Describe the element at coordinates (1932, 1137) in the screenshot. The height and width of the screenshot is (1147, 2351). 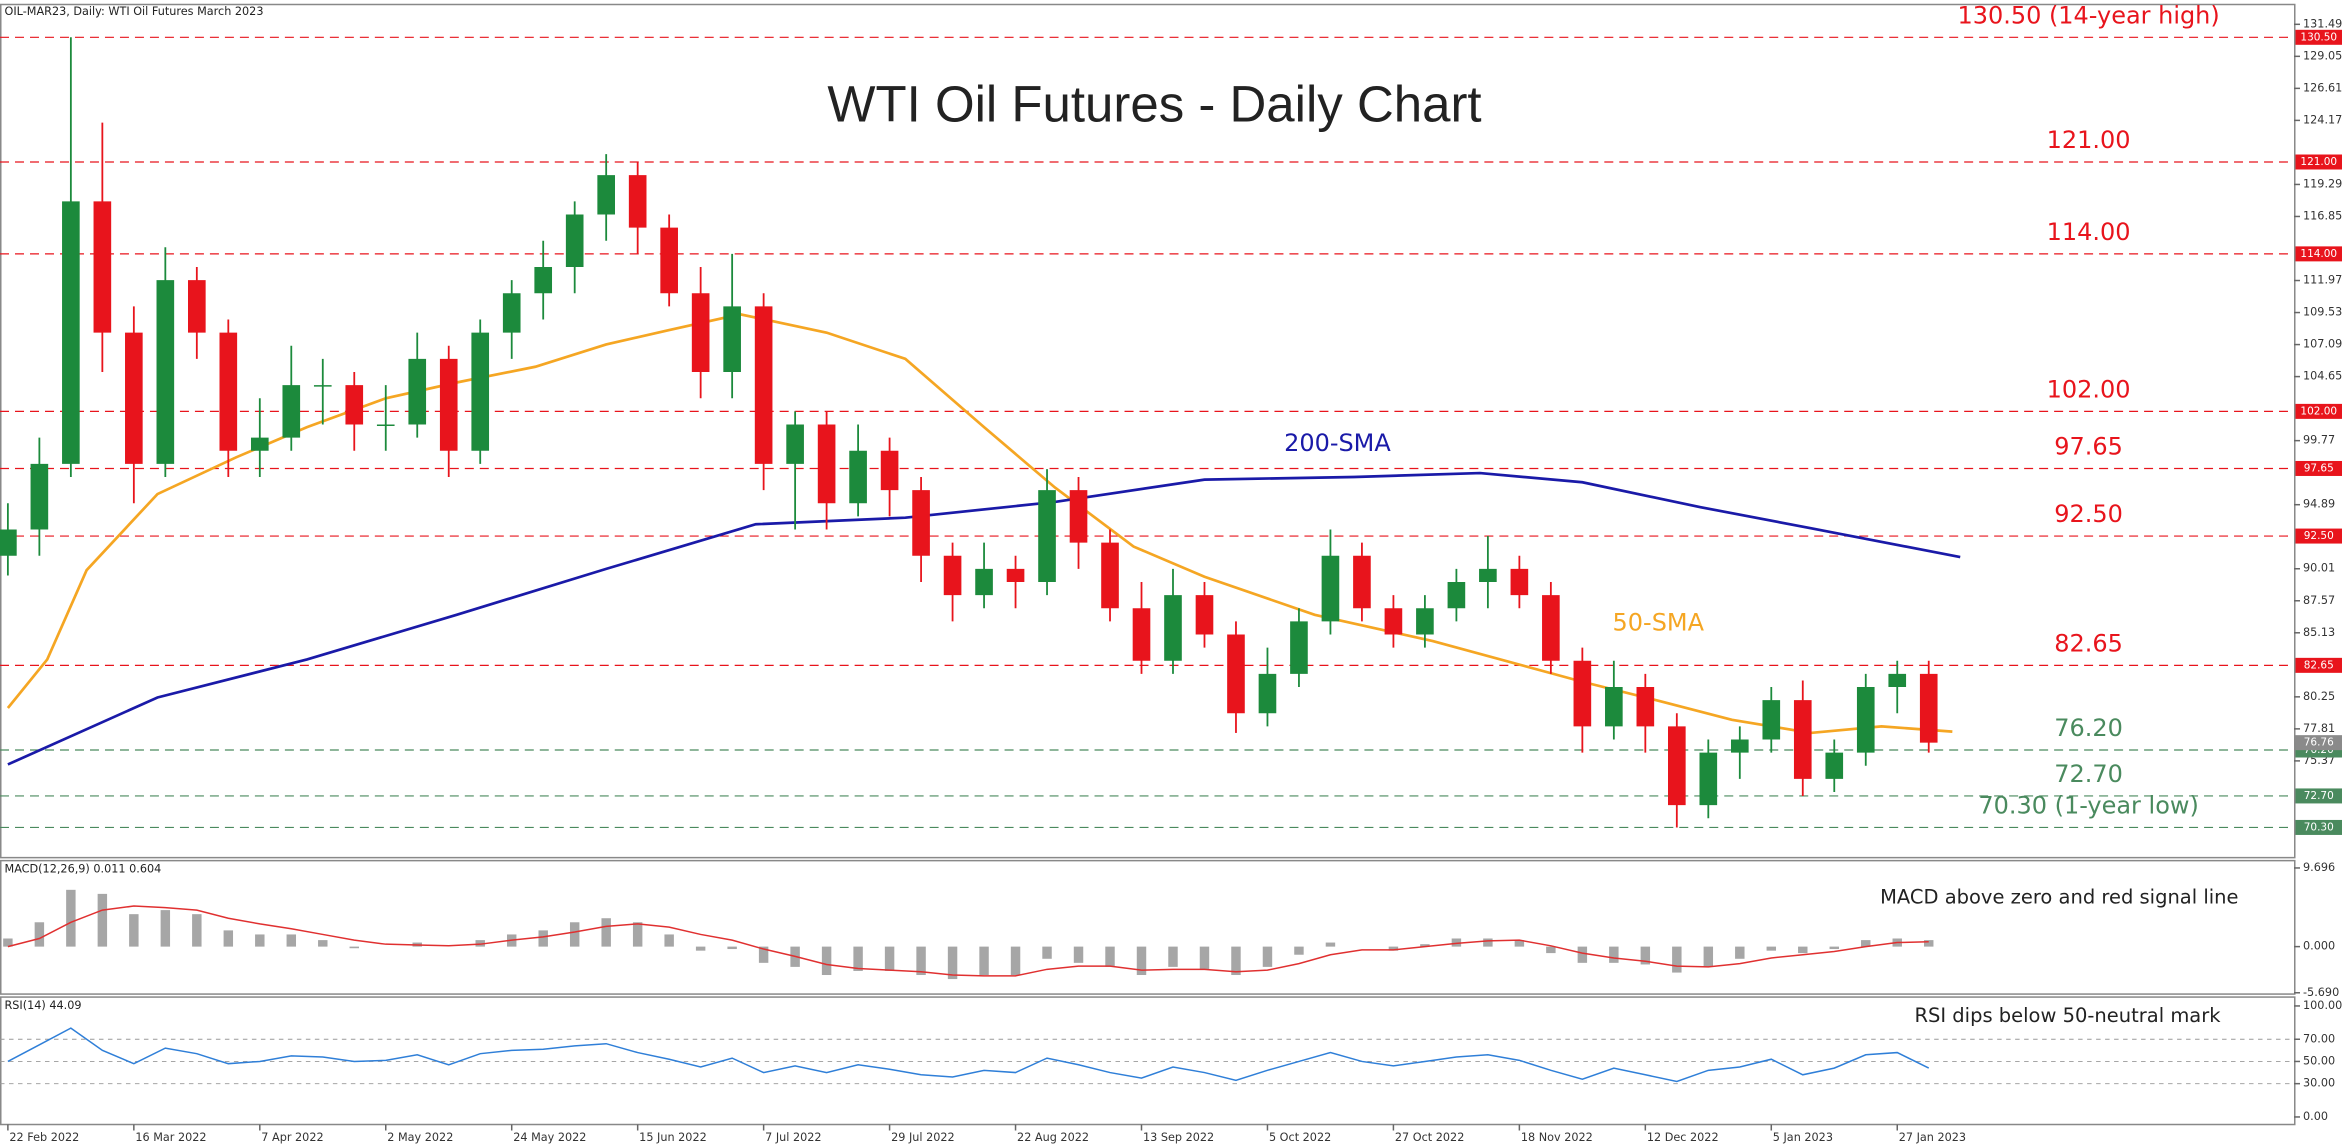
I see `x-tick-label: 27 Jan 2023` at that location.